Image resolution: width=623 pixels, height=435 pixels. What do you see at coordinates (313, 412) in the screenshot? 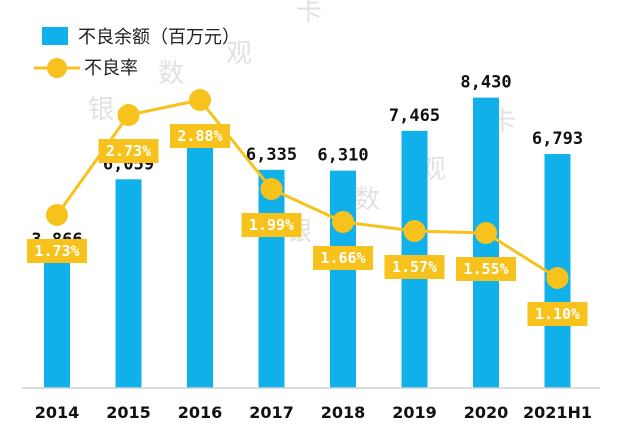
I see `x-tick-labels: 2014 2015 2016 2017 2018 2019 2020 2021H1` at bounding box center [313, 412].